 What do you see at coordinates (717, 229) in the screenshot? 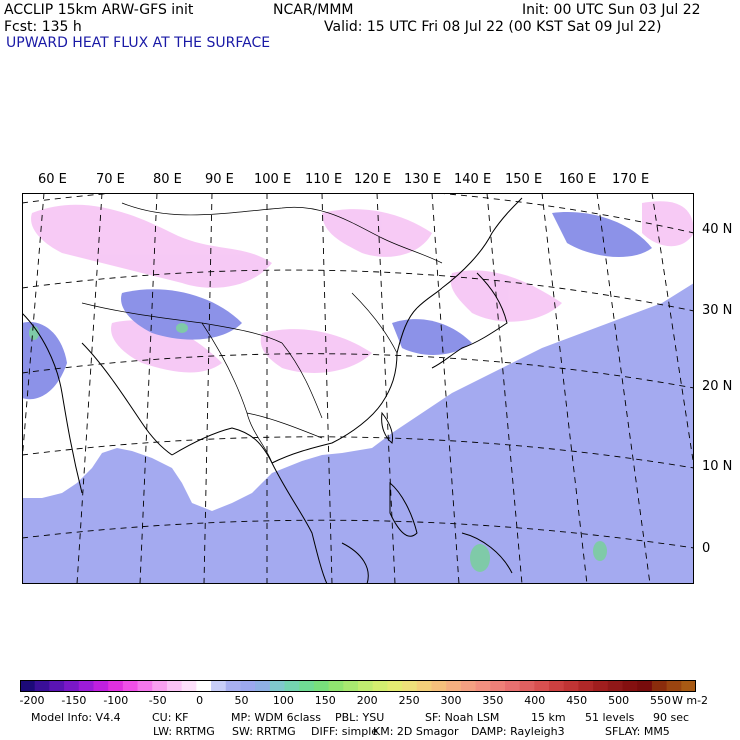
I see `latitude-label: 40 N` at bounding box center [717, 229].